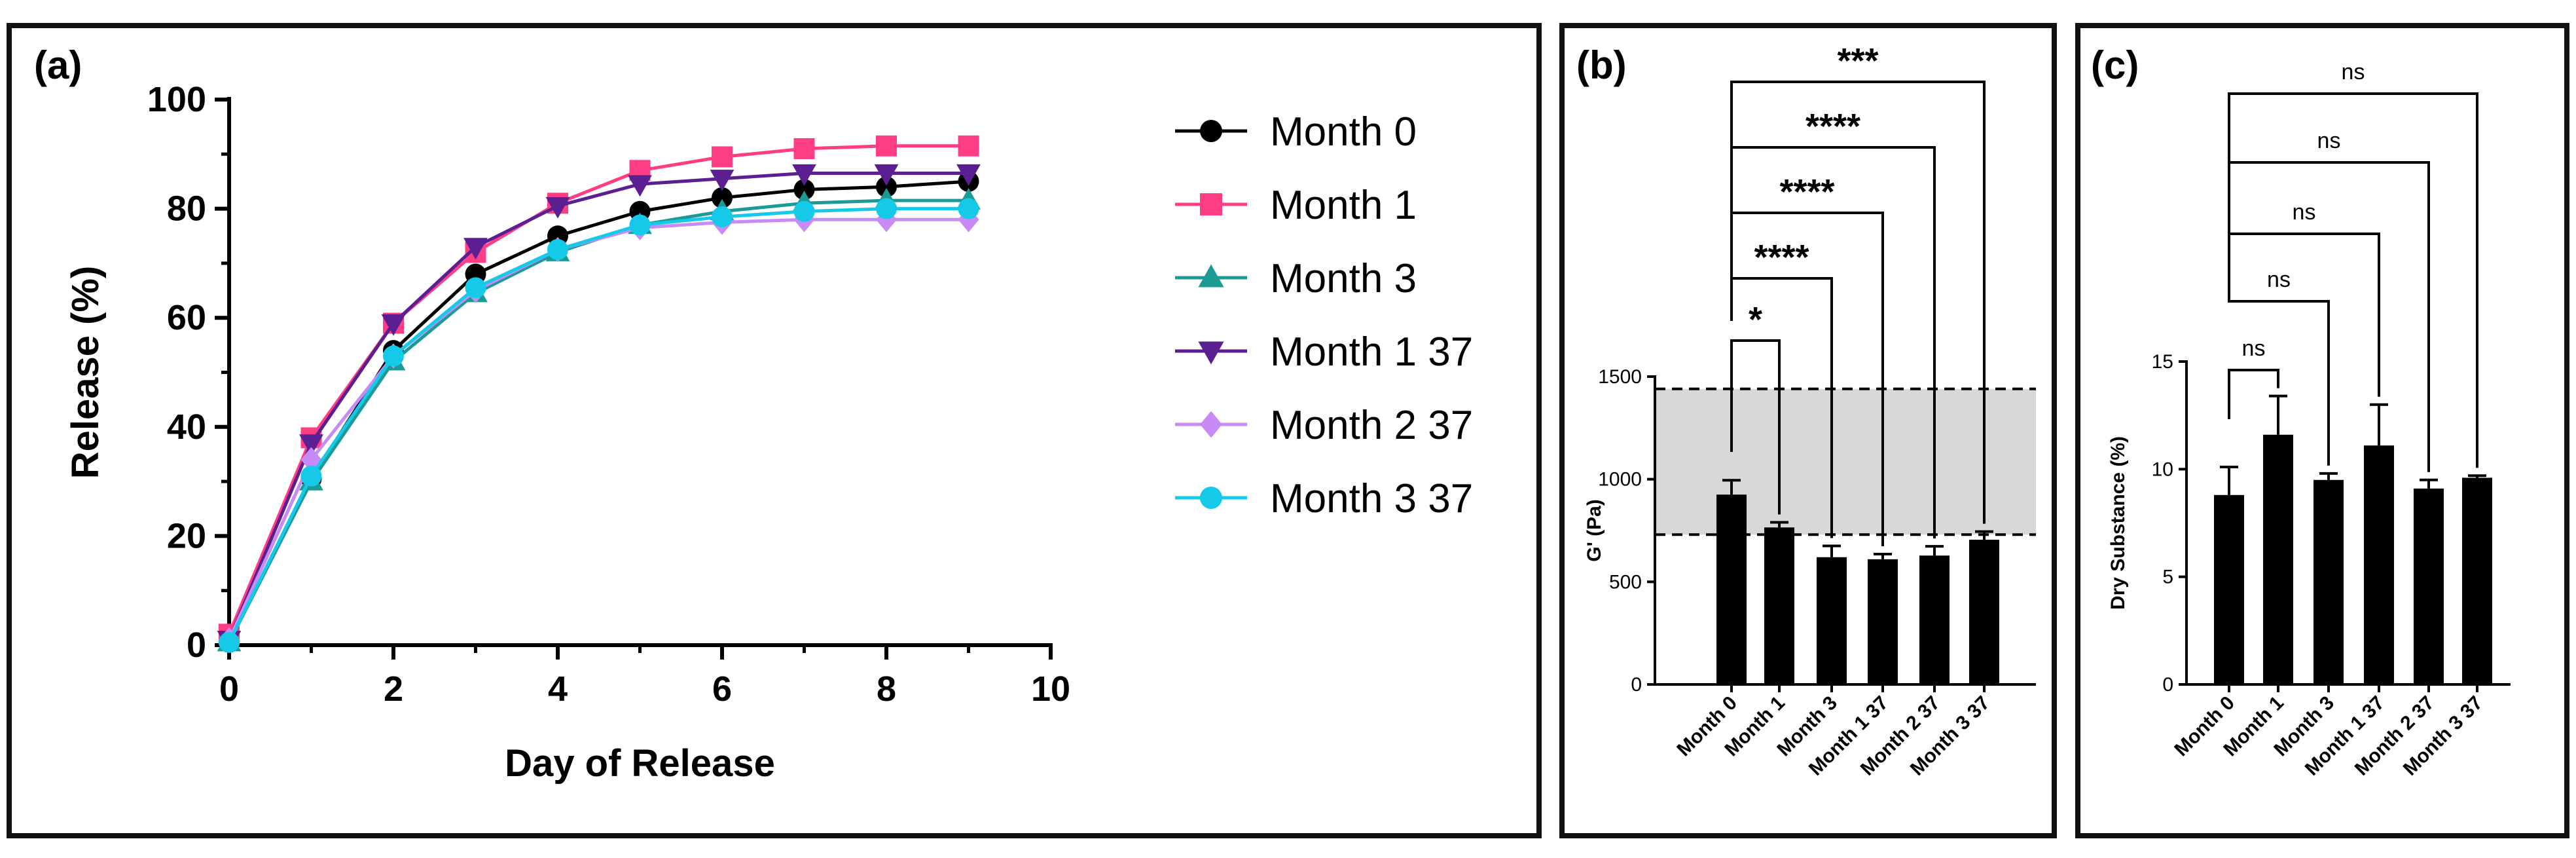 The height and width of the screenshot is (858, 2576). Describe the element at coordinates (722, 689) in the screenshot. I see `a-x-tick-label: 6` at that location.